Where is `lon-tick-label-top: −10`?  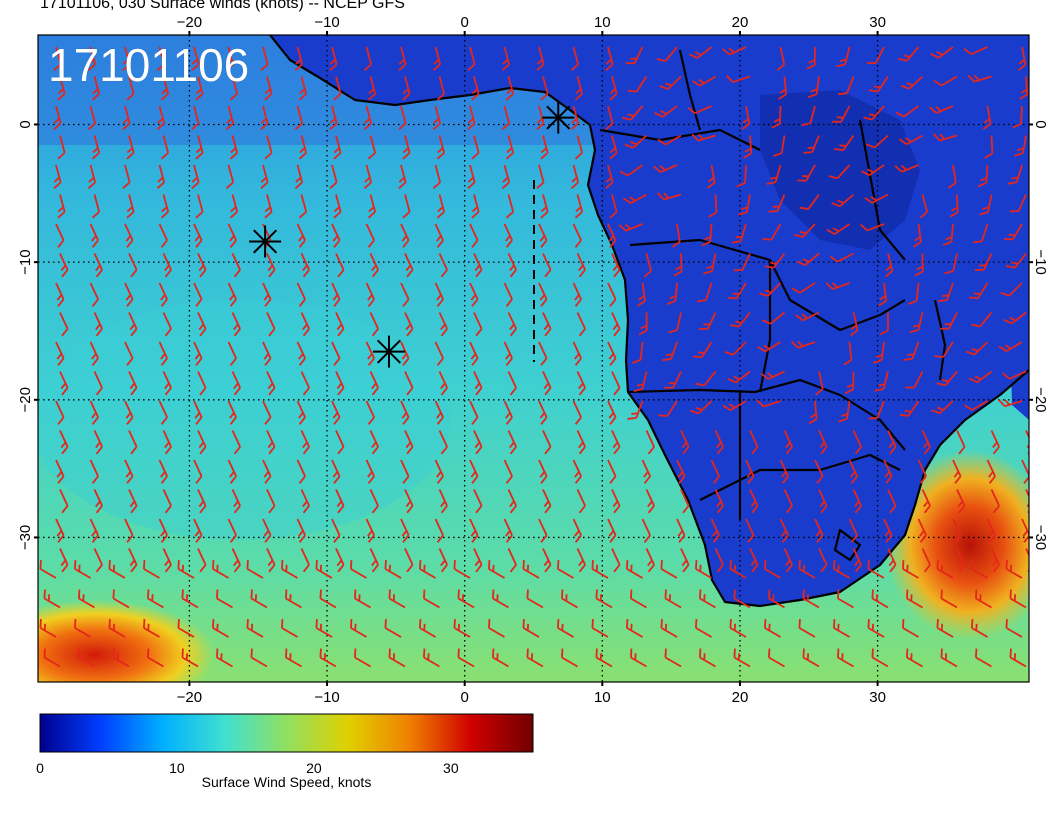
lon-tick-label-top: −10 is located at coordinates (326, 22).